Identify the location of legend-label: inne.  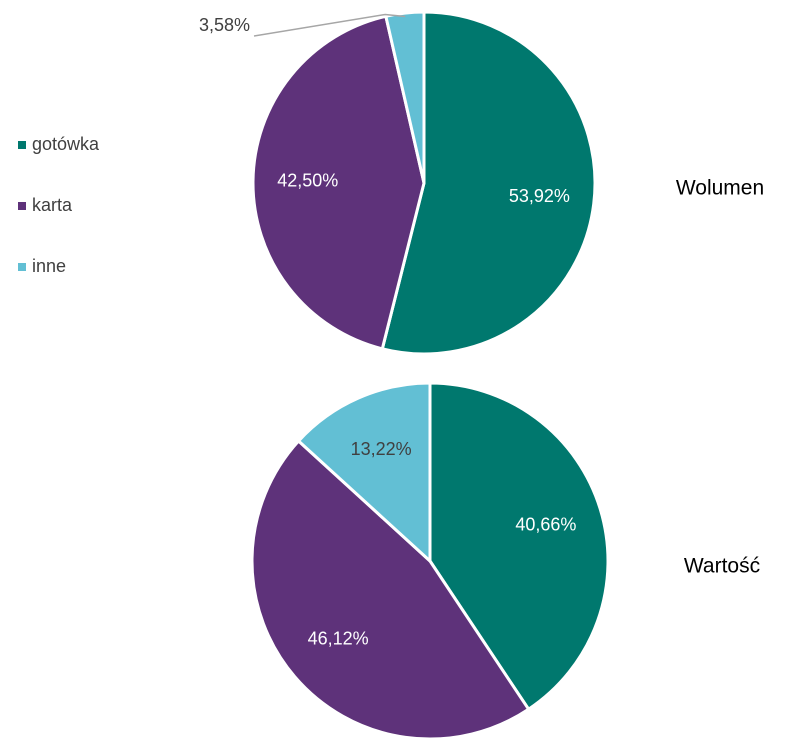
(49, 266).